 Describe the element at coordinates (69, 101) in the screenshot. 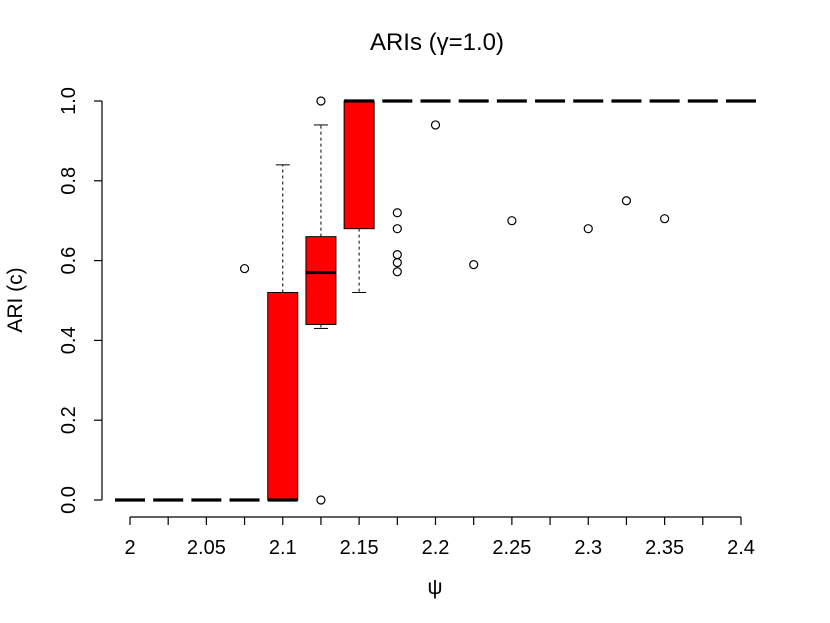

I see `y-tick-label: 1.0` at that location.